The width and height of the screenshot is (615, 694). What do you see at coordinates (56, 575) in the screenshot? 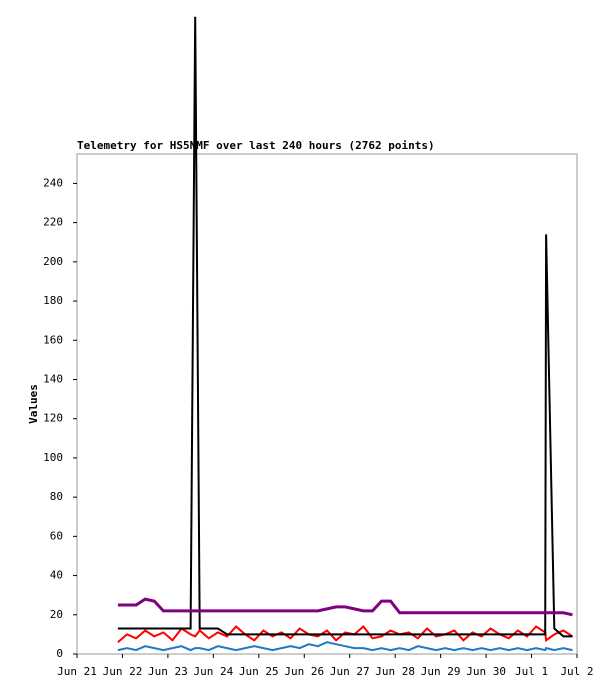
I see `y-tick-label: 40` at bounding box center [56, 575].